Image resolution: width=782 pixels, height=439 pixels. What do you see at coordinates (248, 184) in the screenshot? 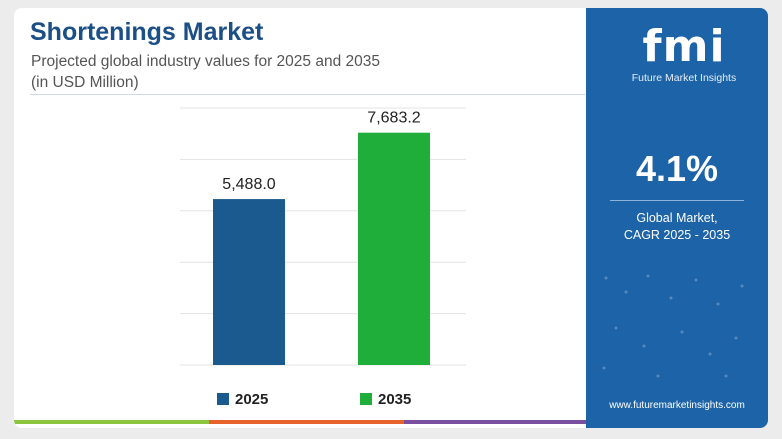
I see `data-label-2025: 5,488.0` at bounding box center [248, 184].